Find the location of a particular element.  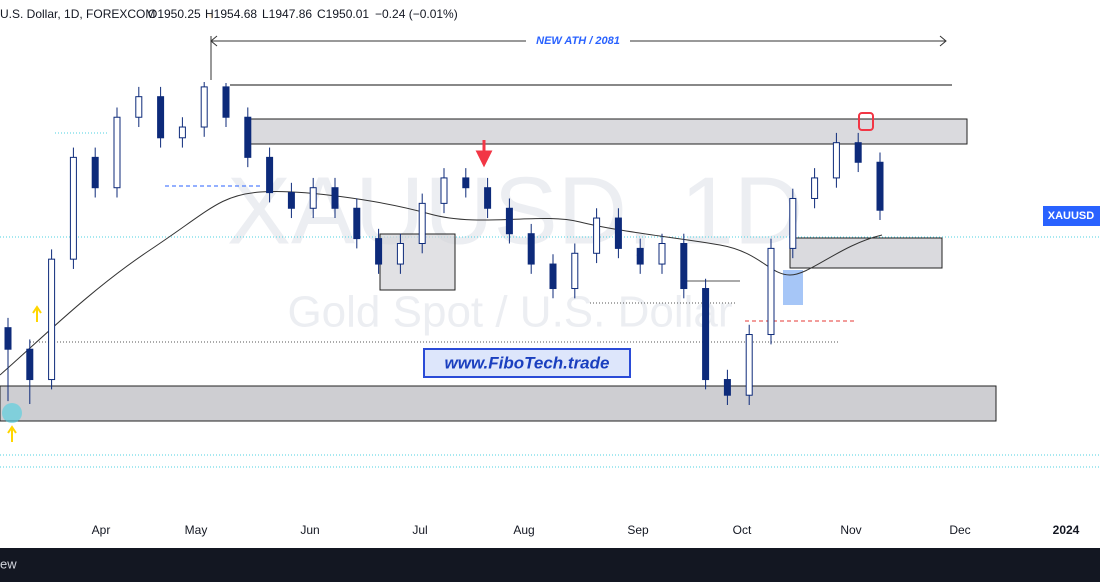

price-tag: XAUUSD is located at coordinates (1071, 216).